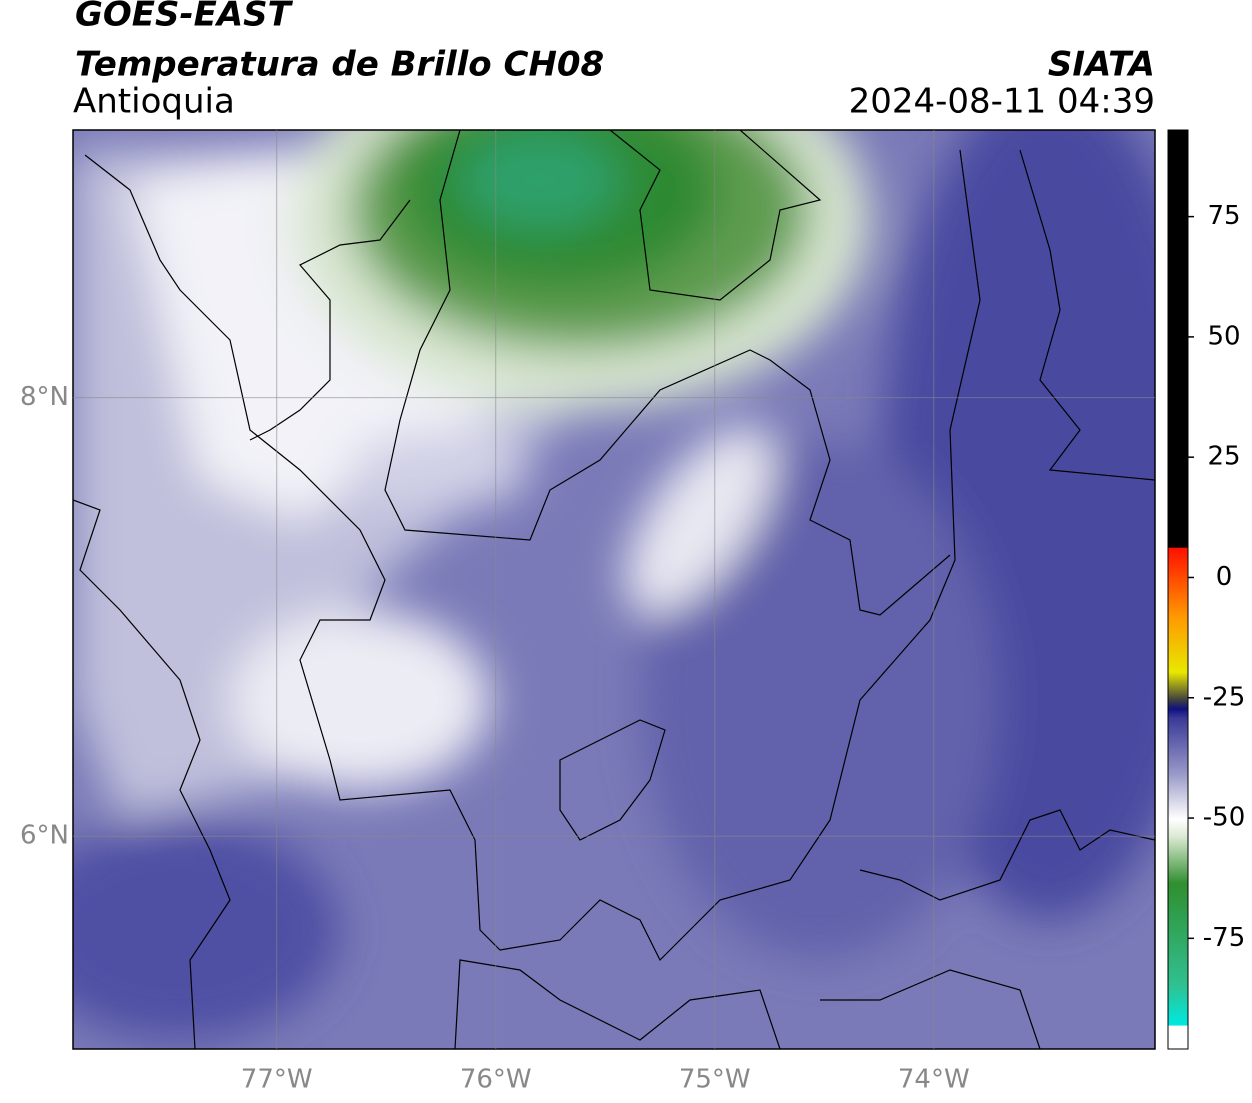 Image resolution: width=1252 pixels, height=1103 pixels. What do you see at coordinates (1223, 336) in the screenshot?
I see `colorbar-tick-label: 50` at bounding box center [1223, 336].